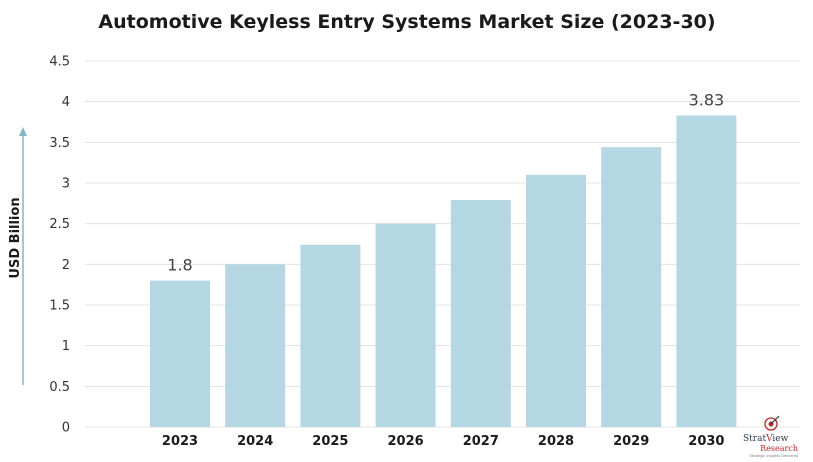  Describe the element at coordinates (480, 313) in the screenshot. I see `bar-2027` at that location.